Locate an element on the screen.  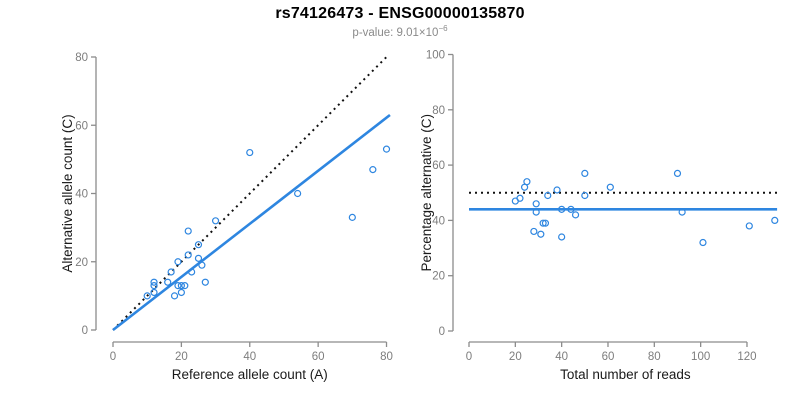
x-axis-title: Reference allele count (A) is located at coordinates (250, 374).